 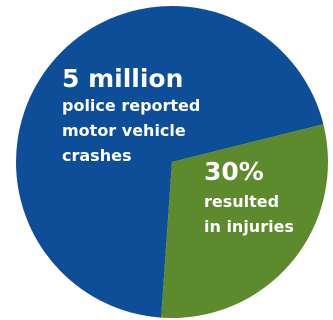 What do you see at coordinates (131, 105) in the screenshot?
I see `crashes-caption-line-1: police reported` at bounding box center [131, 105].